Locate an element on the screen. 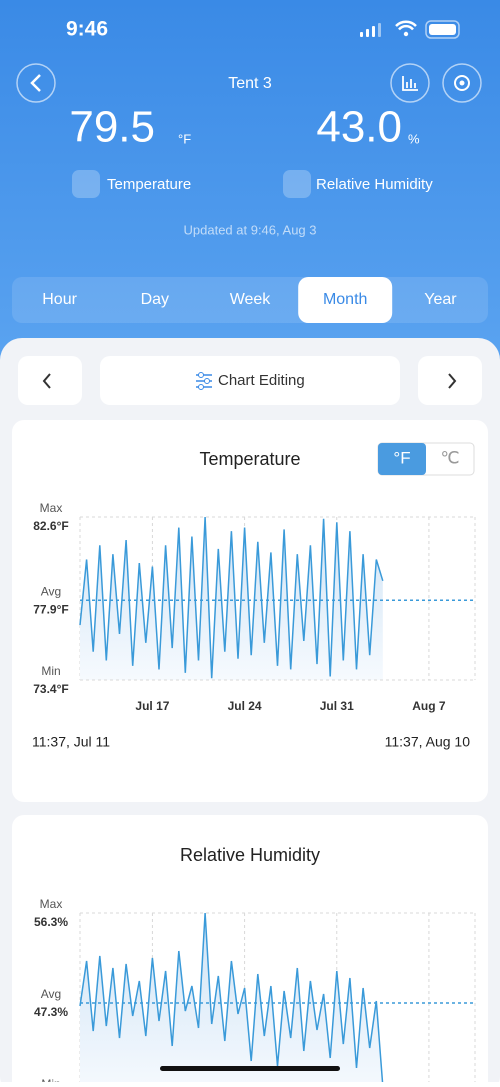 The height and width of the screenshot is (1087, 500). temperature-unit: °F is located at coordinates (184, 138).